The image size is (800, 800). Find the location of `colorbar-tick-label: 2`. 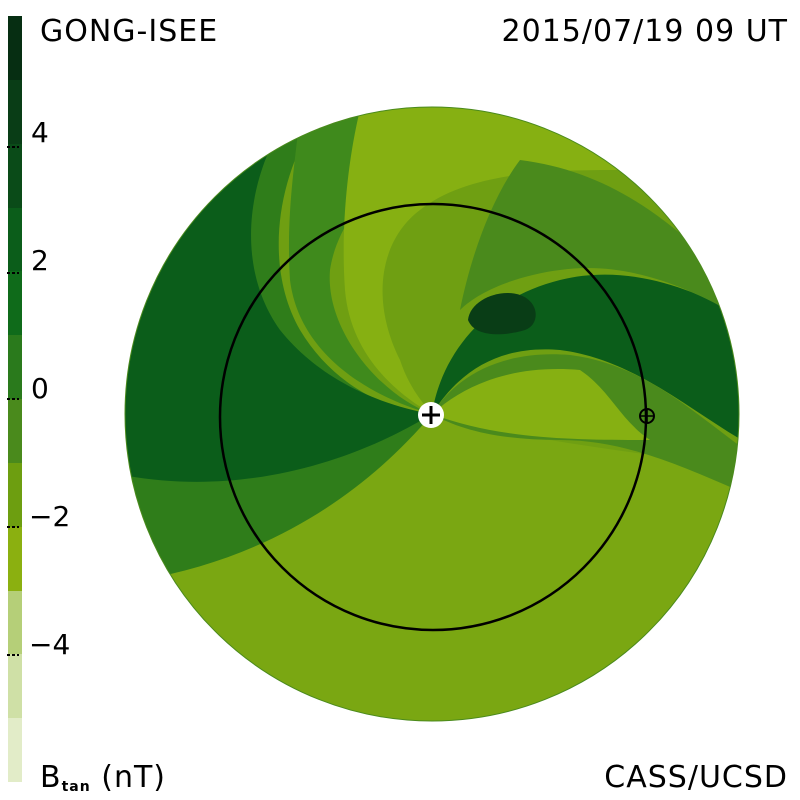

colorbar-tick-label: 2 is located at coordinates (40, 260).